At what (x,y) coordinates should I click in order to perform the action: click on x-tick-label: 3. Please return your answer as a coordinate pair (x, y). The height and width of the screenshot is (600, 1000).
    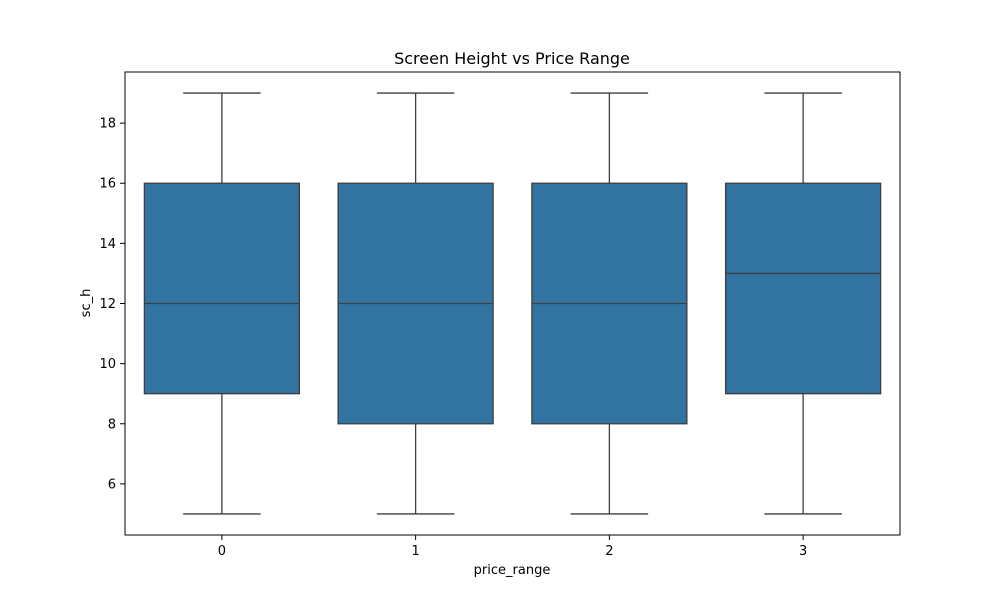
    Looking at the image, I should click on (803, 551).